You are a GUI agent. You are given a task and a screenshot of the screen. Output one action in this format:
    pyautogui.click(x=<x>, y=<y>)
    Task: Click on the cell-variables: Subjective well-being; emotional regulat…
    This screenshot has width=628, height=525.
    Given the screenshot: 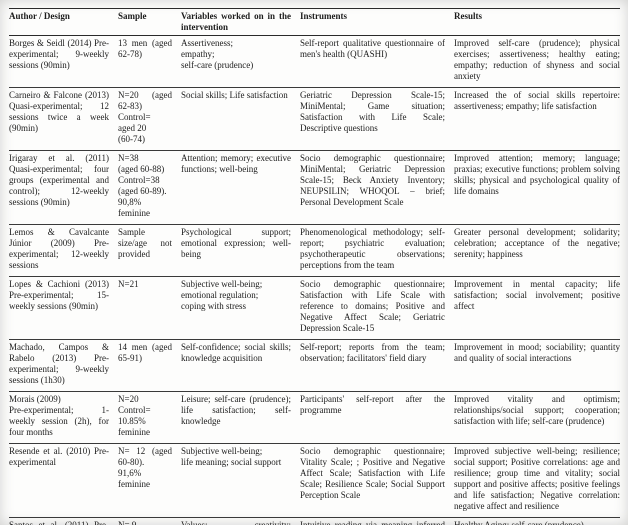 What is the action you would take?
    pyautogui.click(x=222, y=295)
    